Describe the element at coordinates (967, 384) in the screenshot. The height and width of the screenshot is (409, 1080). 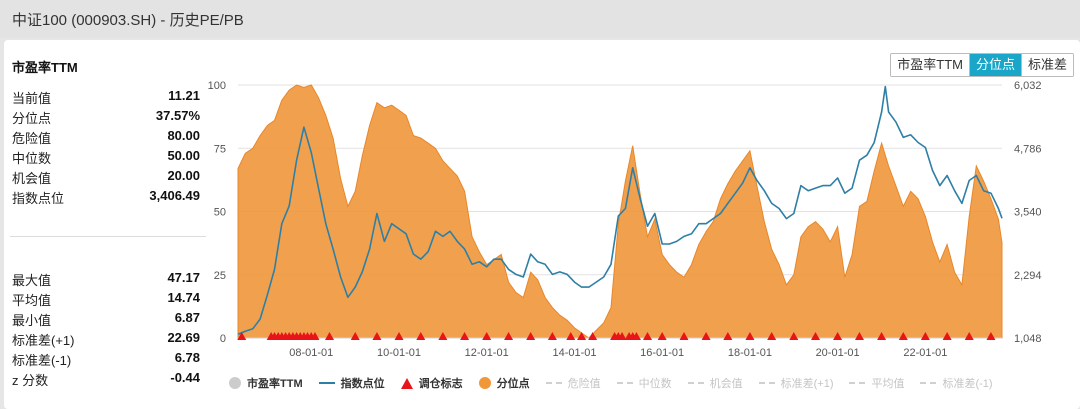
I see `legend-label: 标准差(-1)` at that location.